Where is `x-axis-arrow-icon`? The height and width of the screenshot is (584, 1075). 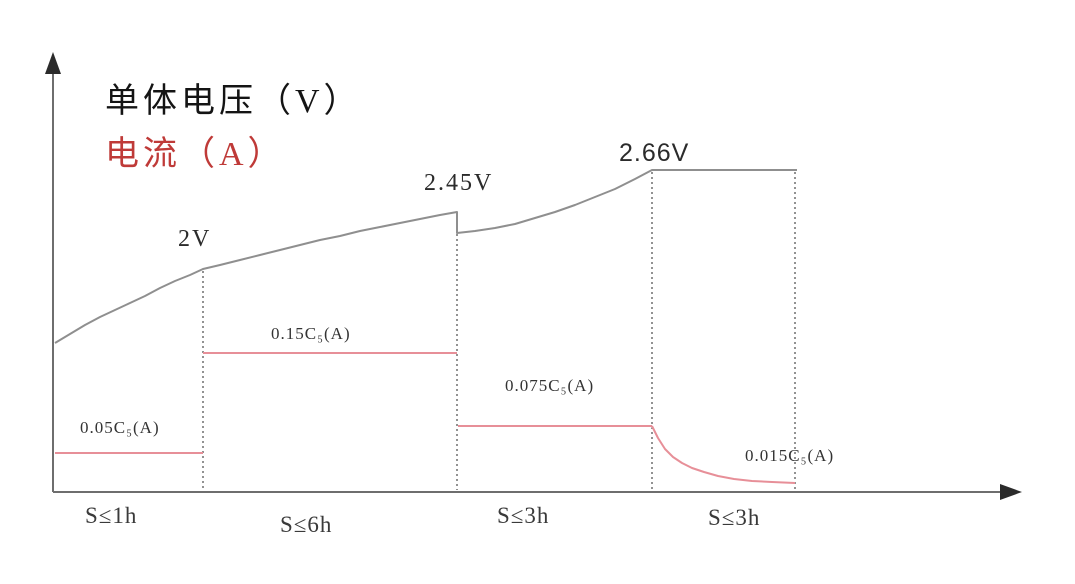 x-axis-arrow-icon is located at coordinates (1011, 492).